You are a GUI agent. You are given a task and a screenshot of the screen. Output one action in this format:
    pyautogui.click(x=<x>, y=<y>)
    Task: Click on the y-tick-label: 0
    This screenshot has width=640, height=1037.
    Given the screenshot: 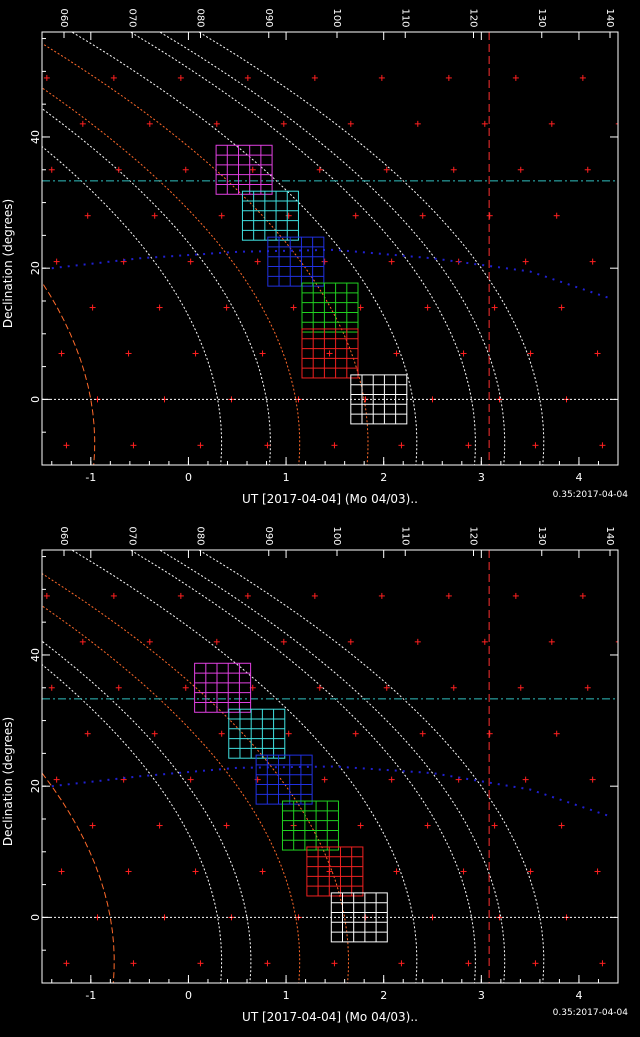 What is the action you would take?
    pyautogui.click(x=35, y=917)
    